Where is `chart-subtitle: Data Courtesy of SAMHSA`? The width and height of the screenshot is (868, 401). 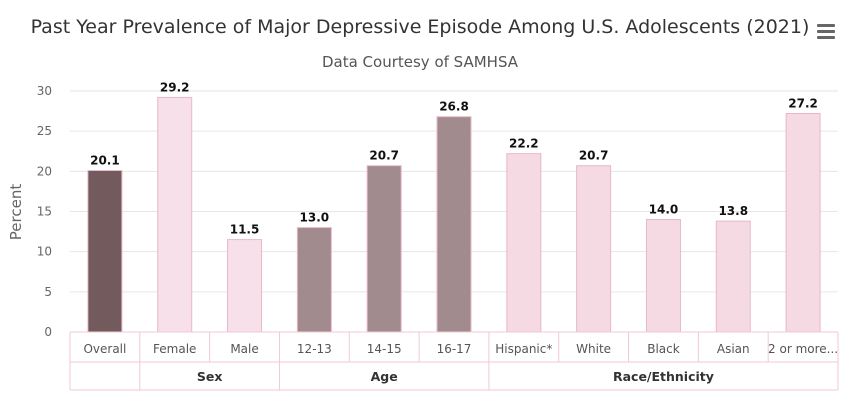
chart-subtitle: Data Courtesy of SAMHSA is located at coordinates (420, 62).